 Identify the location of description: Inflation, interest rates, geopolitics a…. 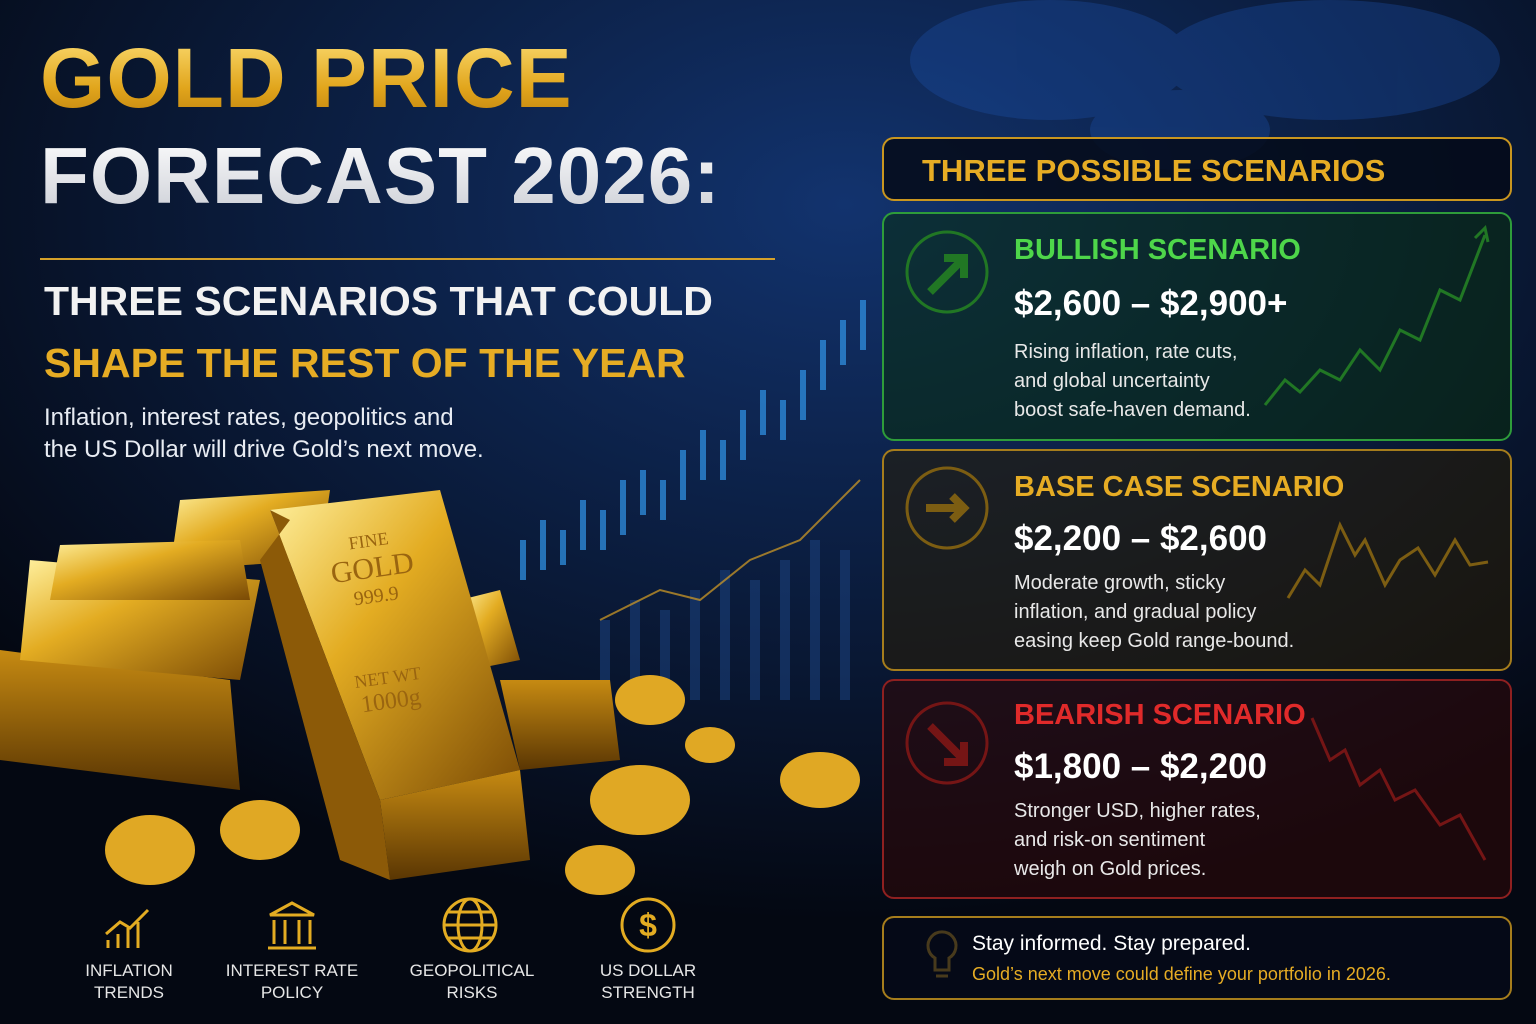
(249, 417).